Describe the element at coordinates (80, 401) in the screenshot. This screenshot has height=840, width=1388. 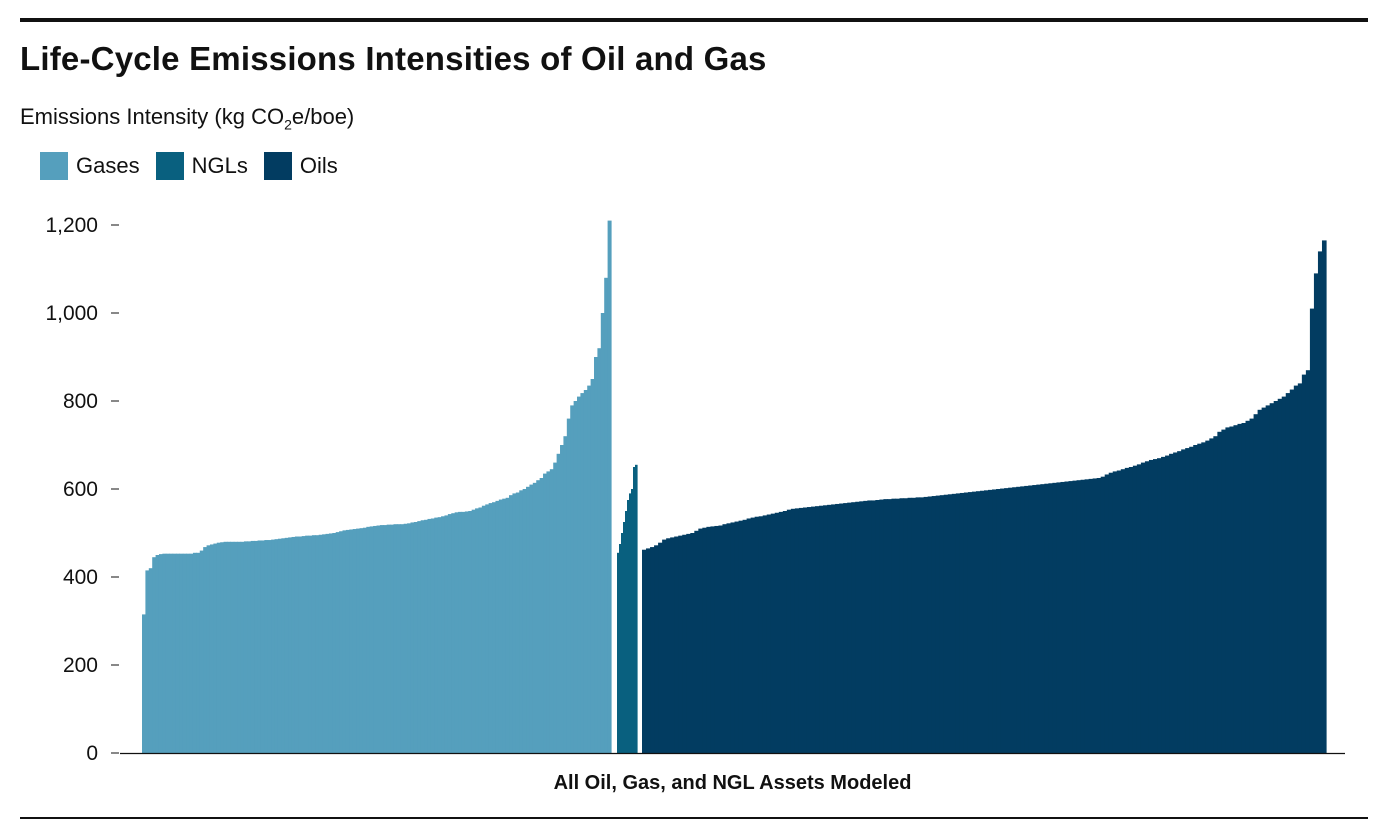
I see `y-tick-label: 800` at that location.